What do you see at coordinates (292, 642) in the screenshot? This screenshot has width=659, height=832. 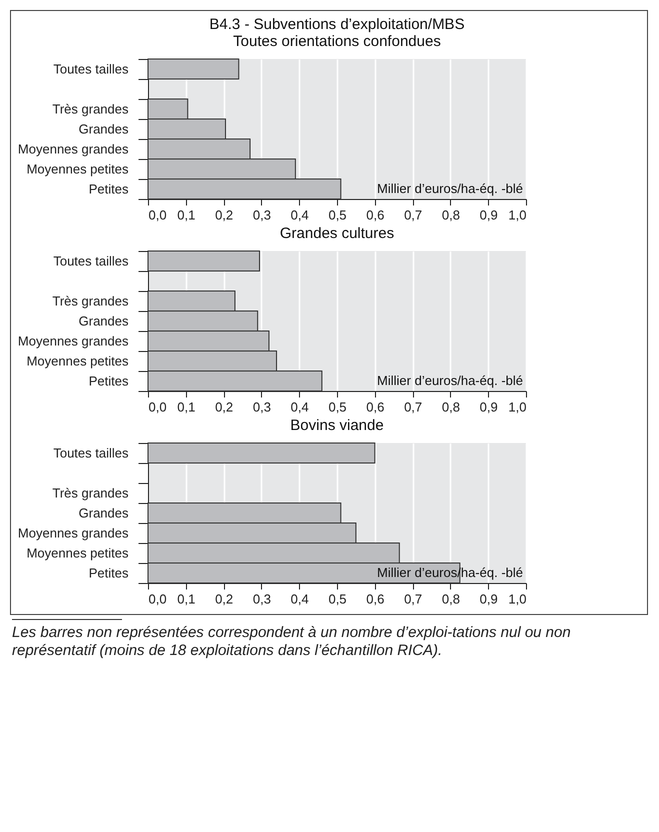 I see `text: Les barres non représentées correspondent à un nombre d’exploi-tations nul ou non représentatif (moins de 18 exploitations dans l’échantillon RICA).` at bounding box center [292, 642].